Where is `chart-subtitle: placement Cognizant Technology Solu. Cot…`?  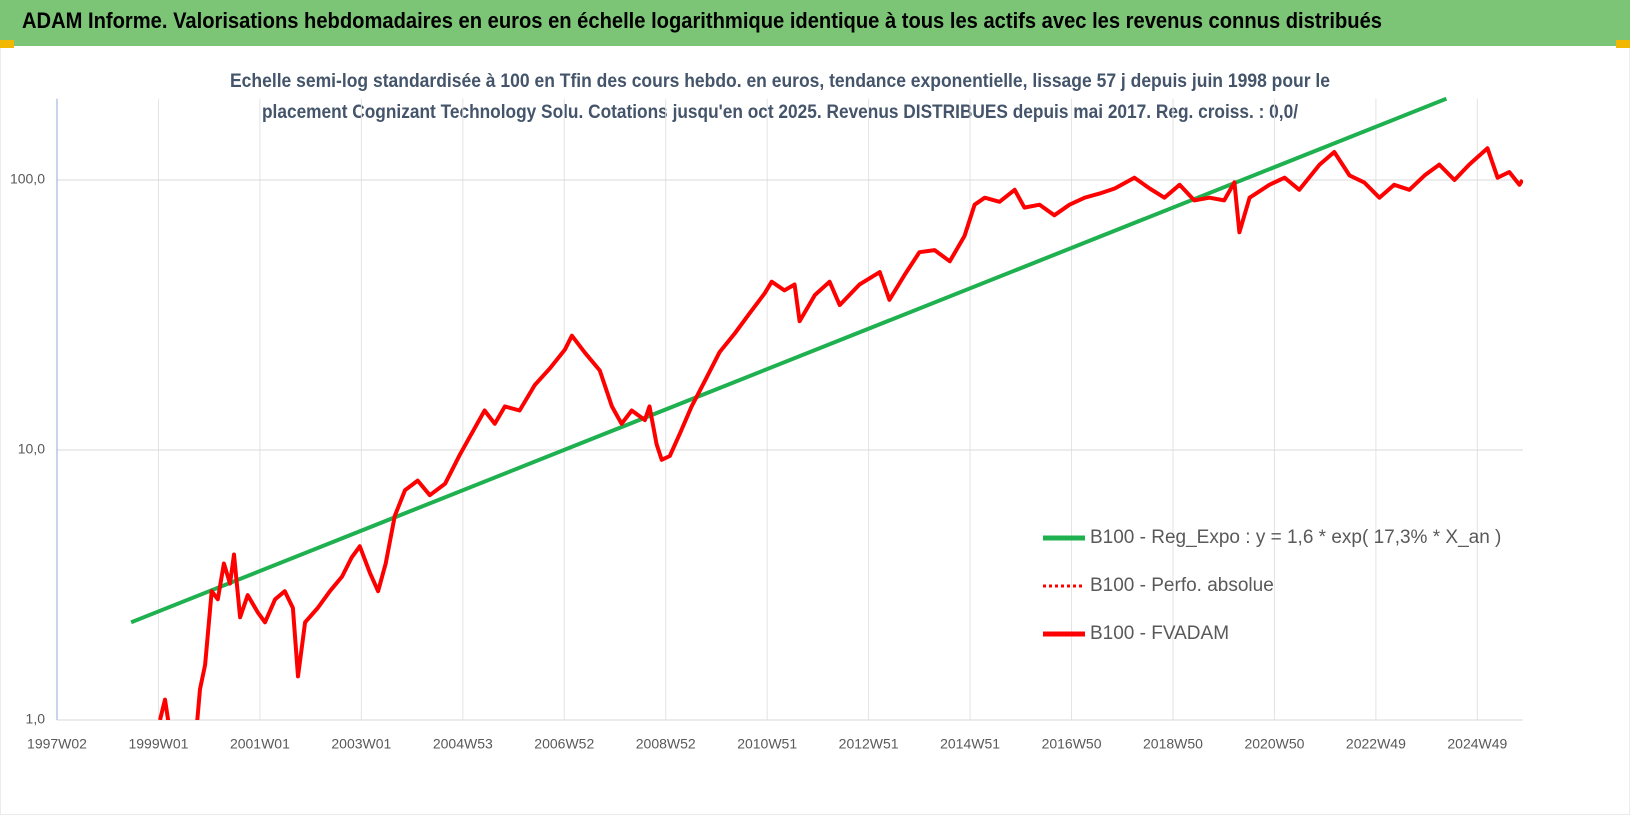 chart-subtitle: placement Cognizant Technology Solu. Cot… is located at coordinates (780, 112).